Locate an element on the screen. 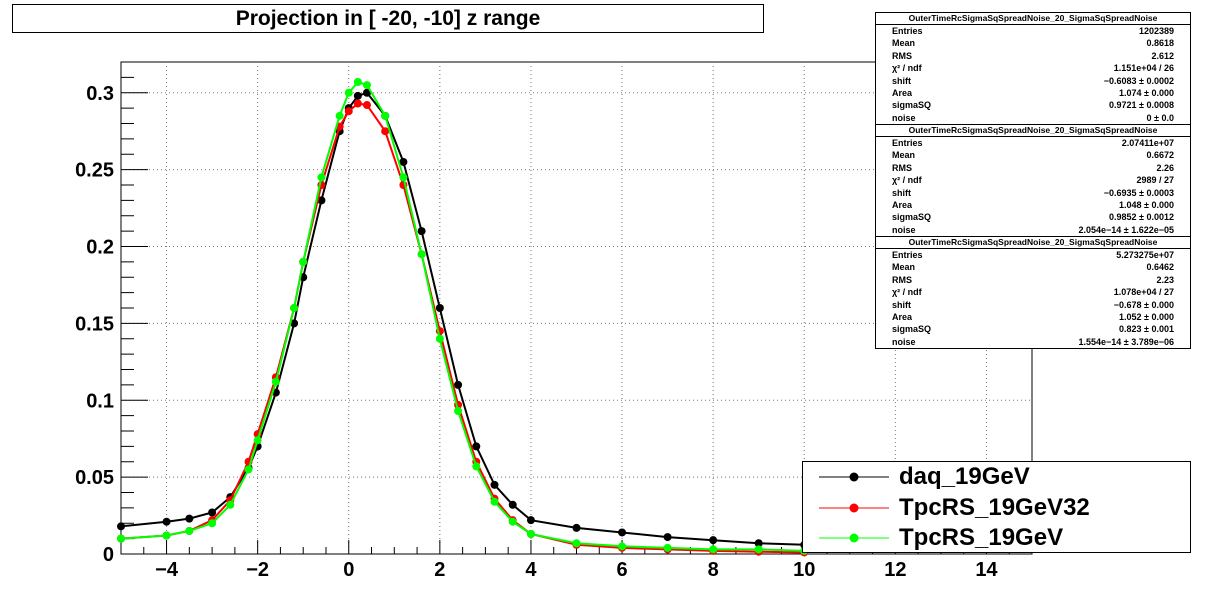  stat-row: noise 2.054e−14 ± 1.622e−05 is located at coordinates (1033, 230).